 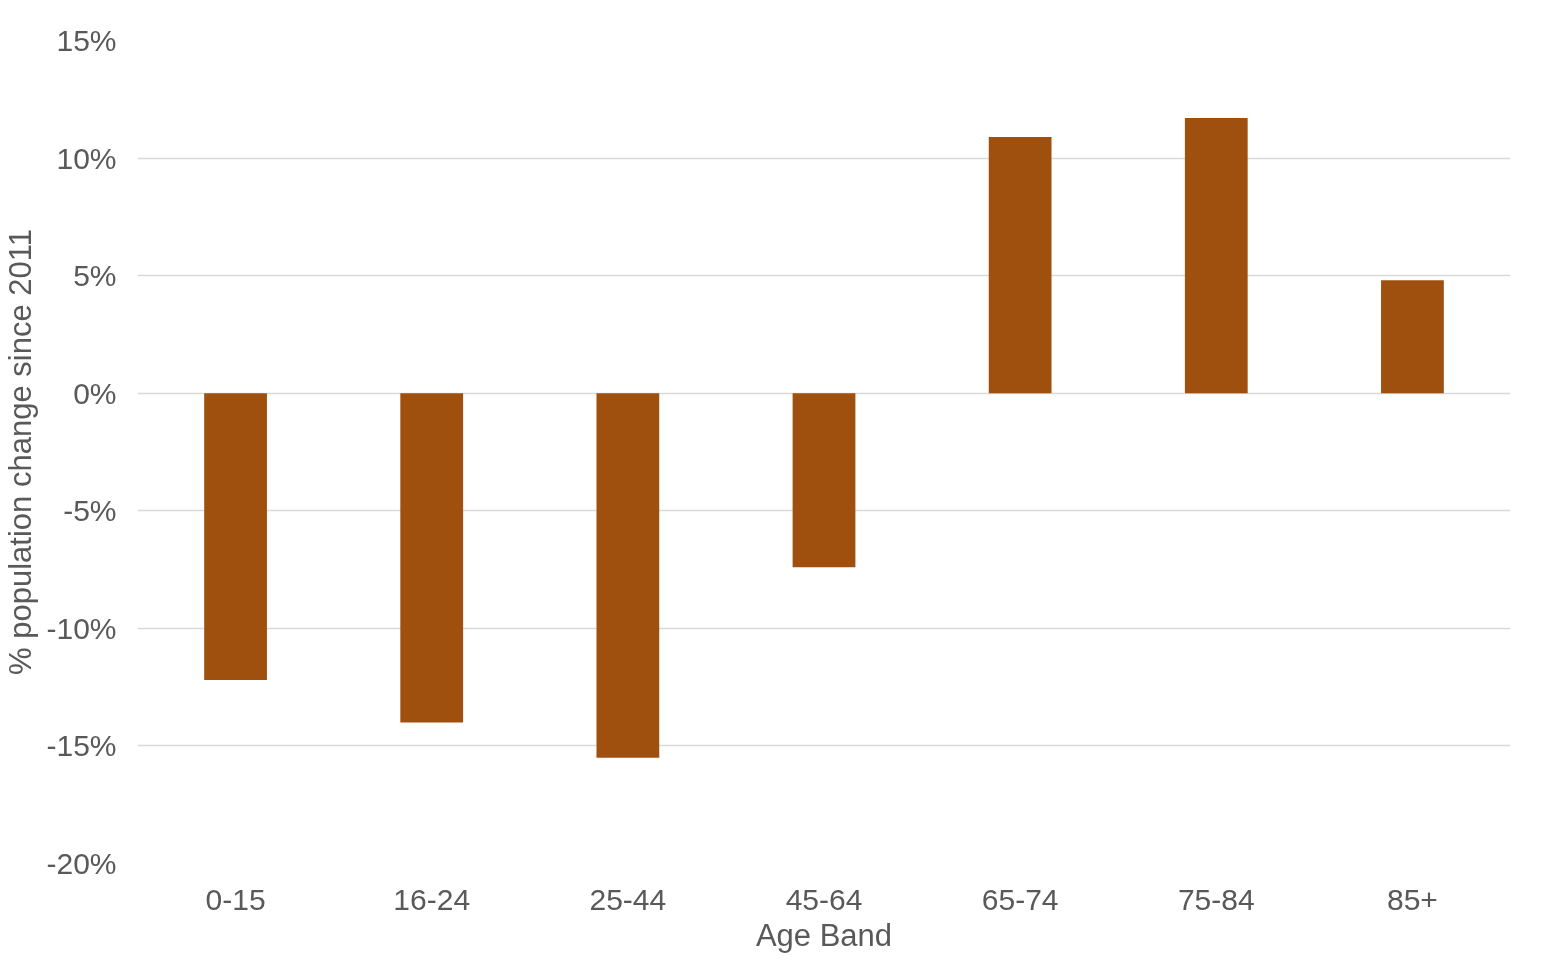 I want to click on y-tick-label: 5%, so click(x=95, y=276).